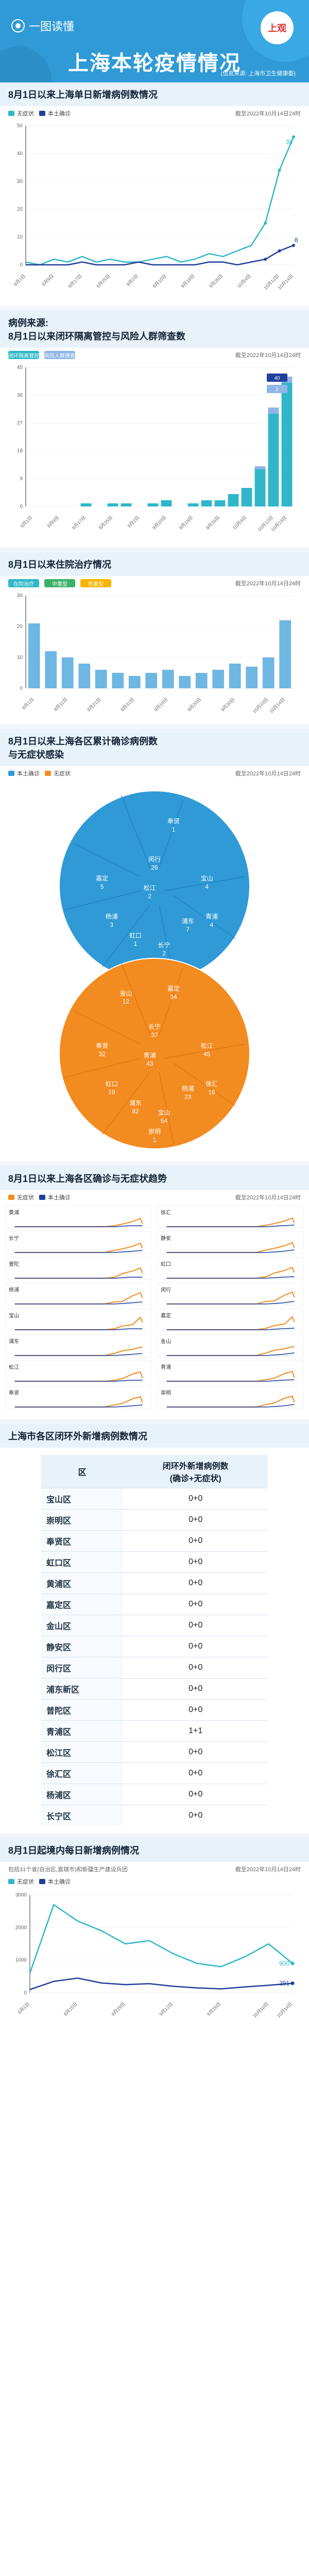 The width and height of the screenshot is (309, 2576). Describe the element at coordinates (164, 1120) in the screenshot. I see `asymptomatic-value: 54` at that location.